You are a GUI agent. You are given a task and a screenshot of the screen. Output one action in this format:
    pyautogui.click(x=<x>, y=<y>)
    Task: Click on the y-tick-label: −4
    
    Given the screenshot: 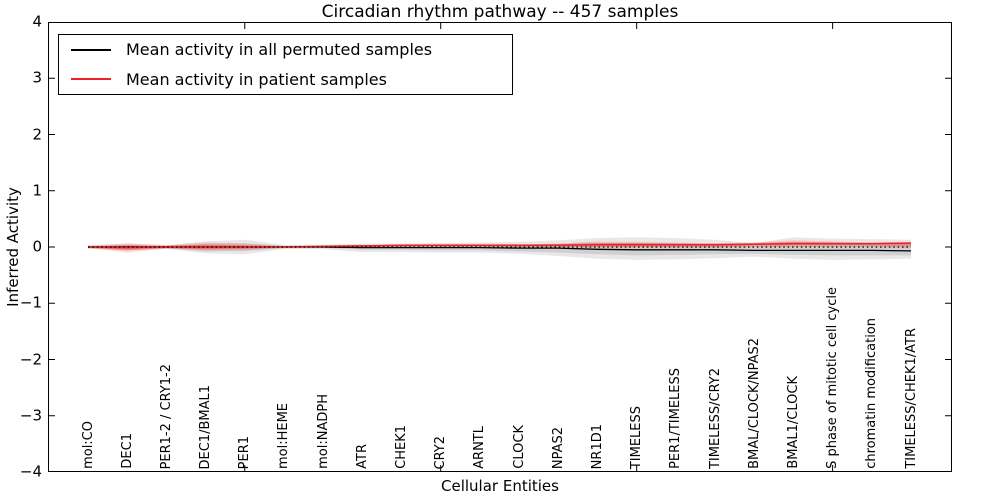 What is the action you would take?
    pyautogui.click(x=30, y=471)
    